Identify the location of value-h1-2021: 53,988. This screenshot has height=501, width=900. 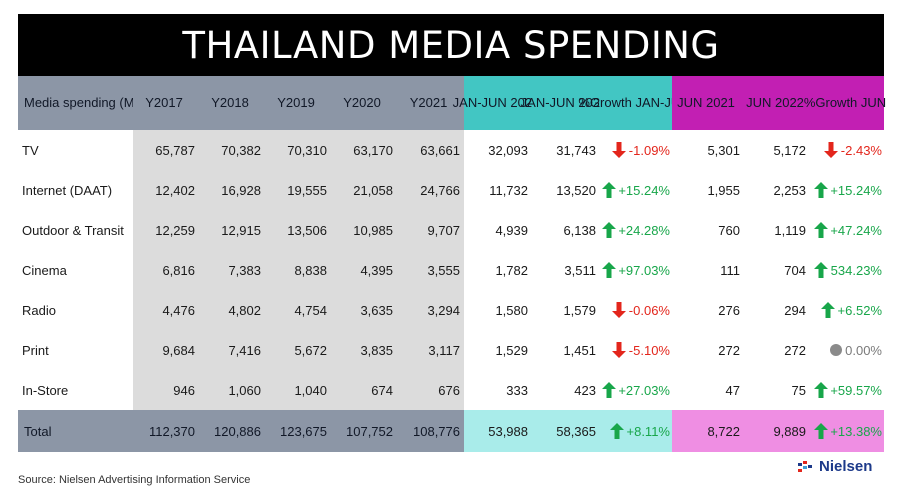
(498, 431).